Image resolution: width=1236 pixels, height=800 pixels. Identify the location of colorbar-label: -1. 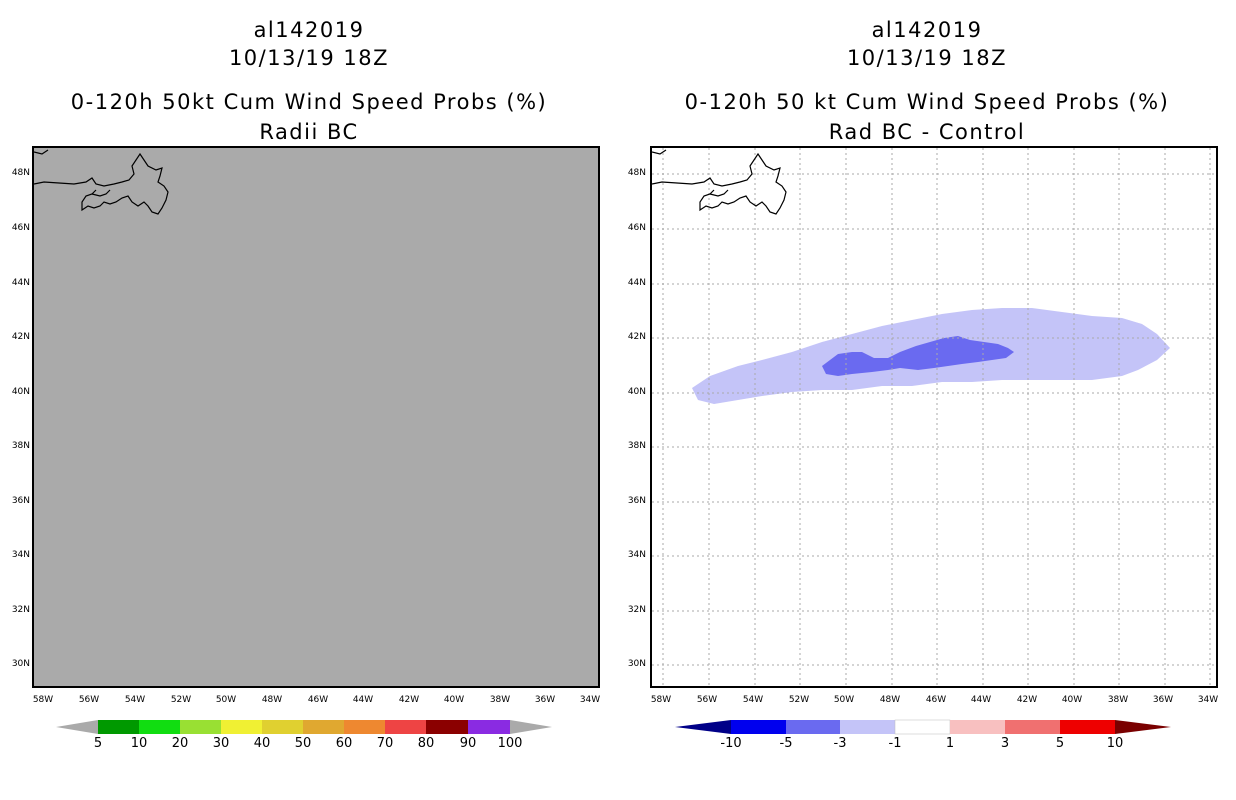
(895, 743).